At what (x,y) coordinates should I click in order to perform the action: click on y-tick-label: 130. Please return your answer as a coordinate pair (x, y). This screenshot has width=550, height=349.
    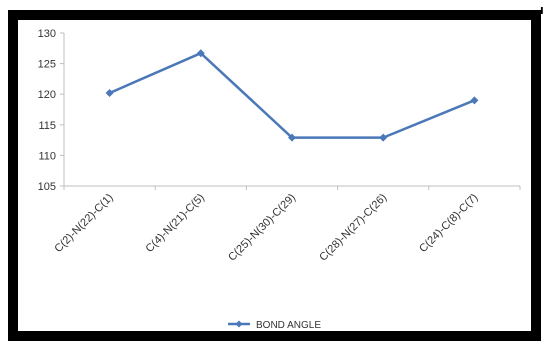
    Looking at the image, I should click on (47, 34).